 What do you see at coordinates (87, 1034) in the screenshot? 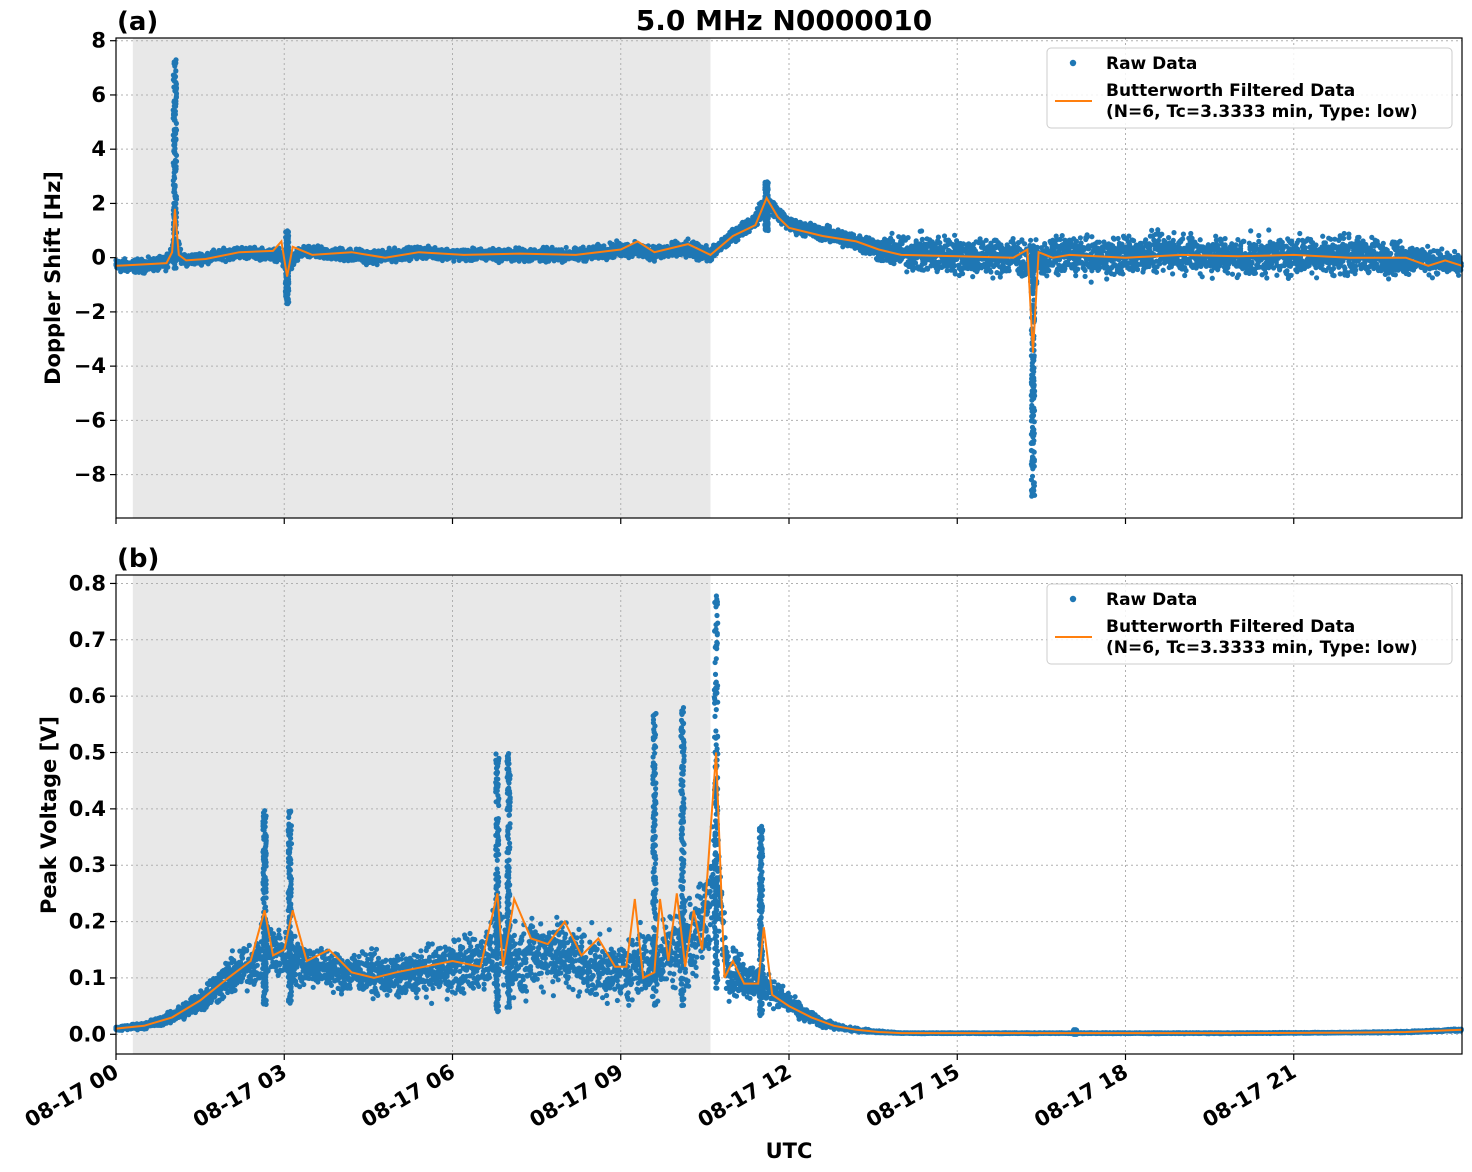
I see `y-tick-label: 0.0` at bounding box center [87, 1034].